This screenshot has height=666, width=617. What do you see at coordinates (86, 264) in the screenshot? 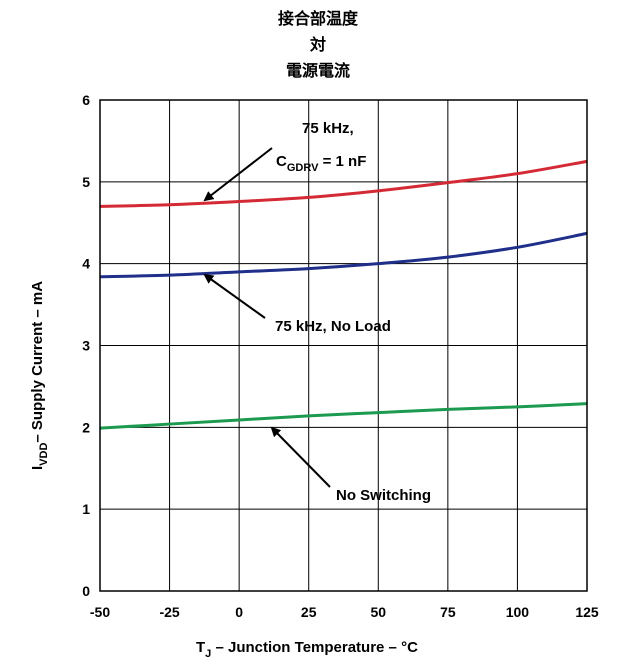
I see `y-tick-label: 4` at bounding box center [86, 264].